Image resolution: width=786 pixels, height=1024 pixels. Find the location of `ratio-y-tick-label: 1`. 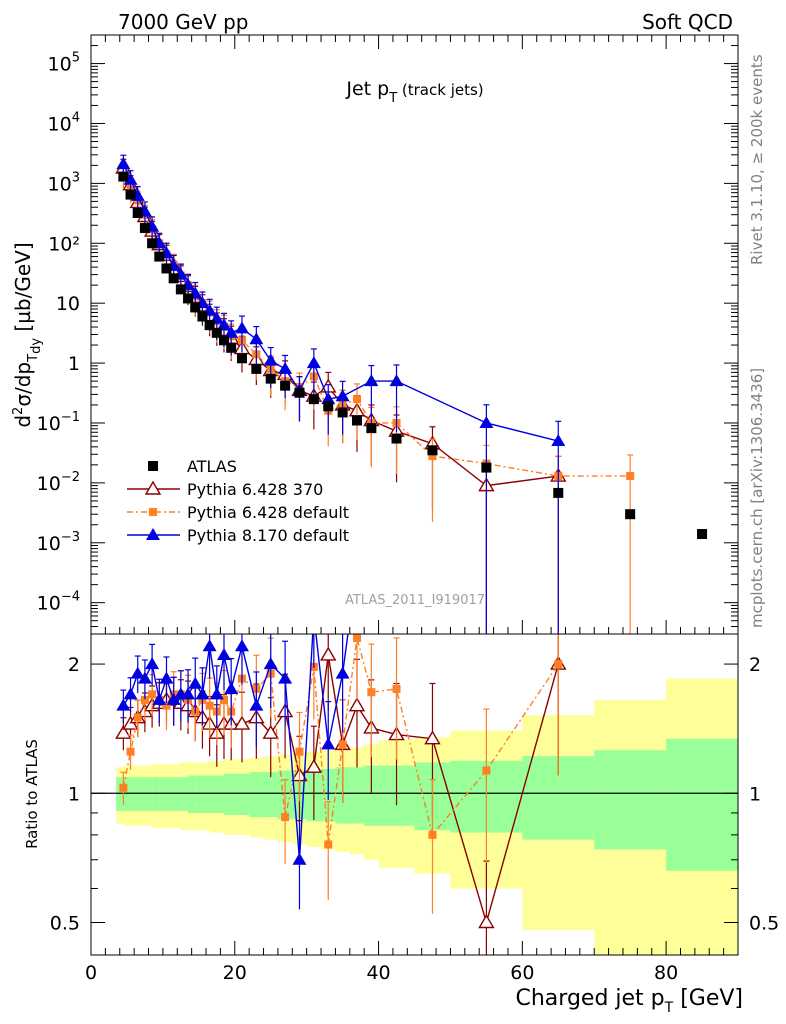

ratio-y-tick-label: 1 is located at coordinates (74, 794).